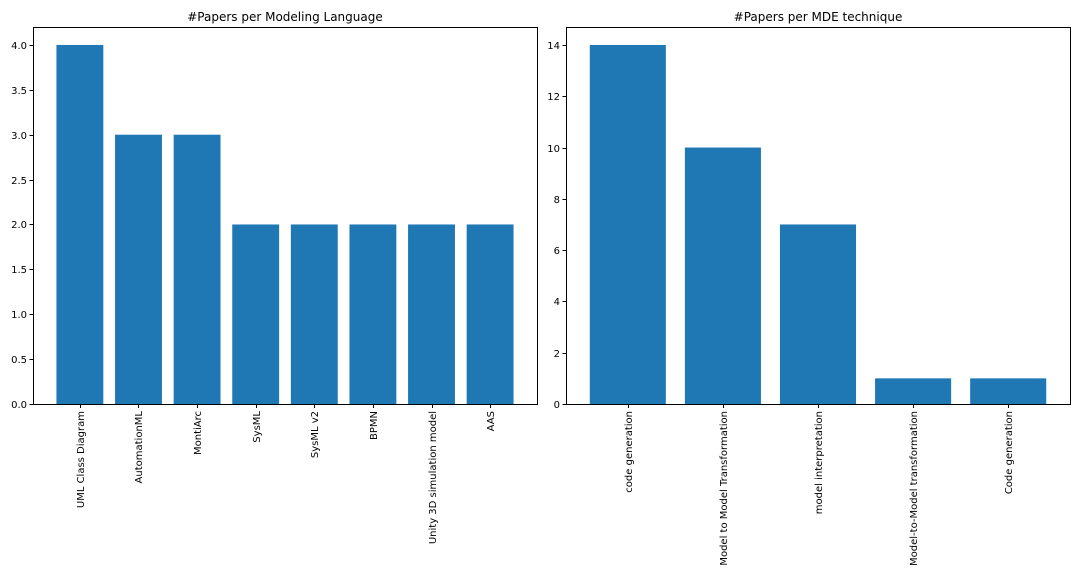 Image resolution: width=1080 pixels, height=576 pixels. I want to click on x-tick-label: Model to Model Transformation, so click(724, 488).